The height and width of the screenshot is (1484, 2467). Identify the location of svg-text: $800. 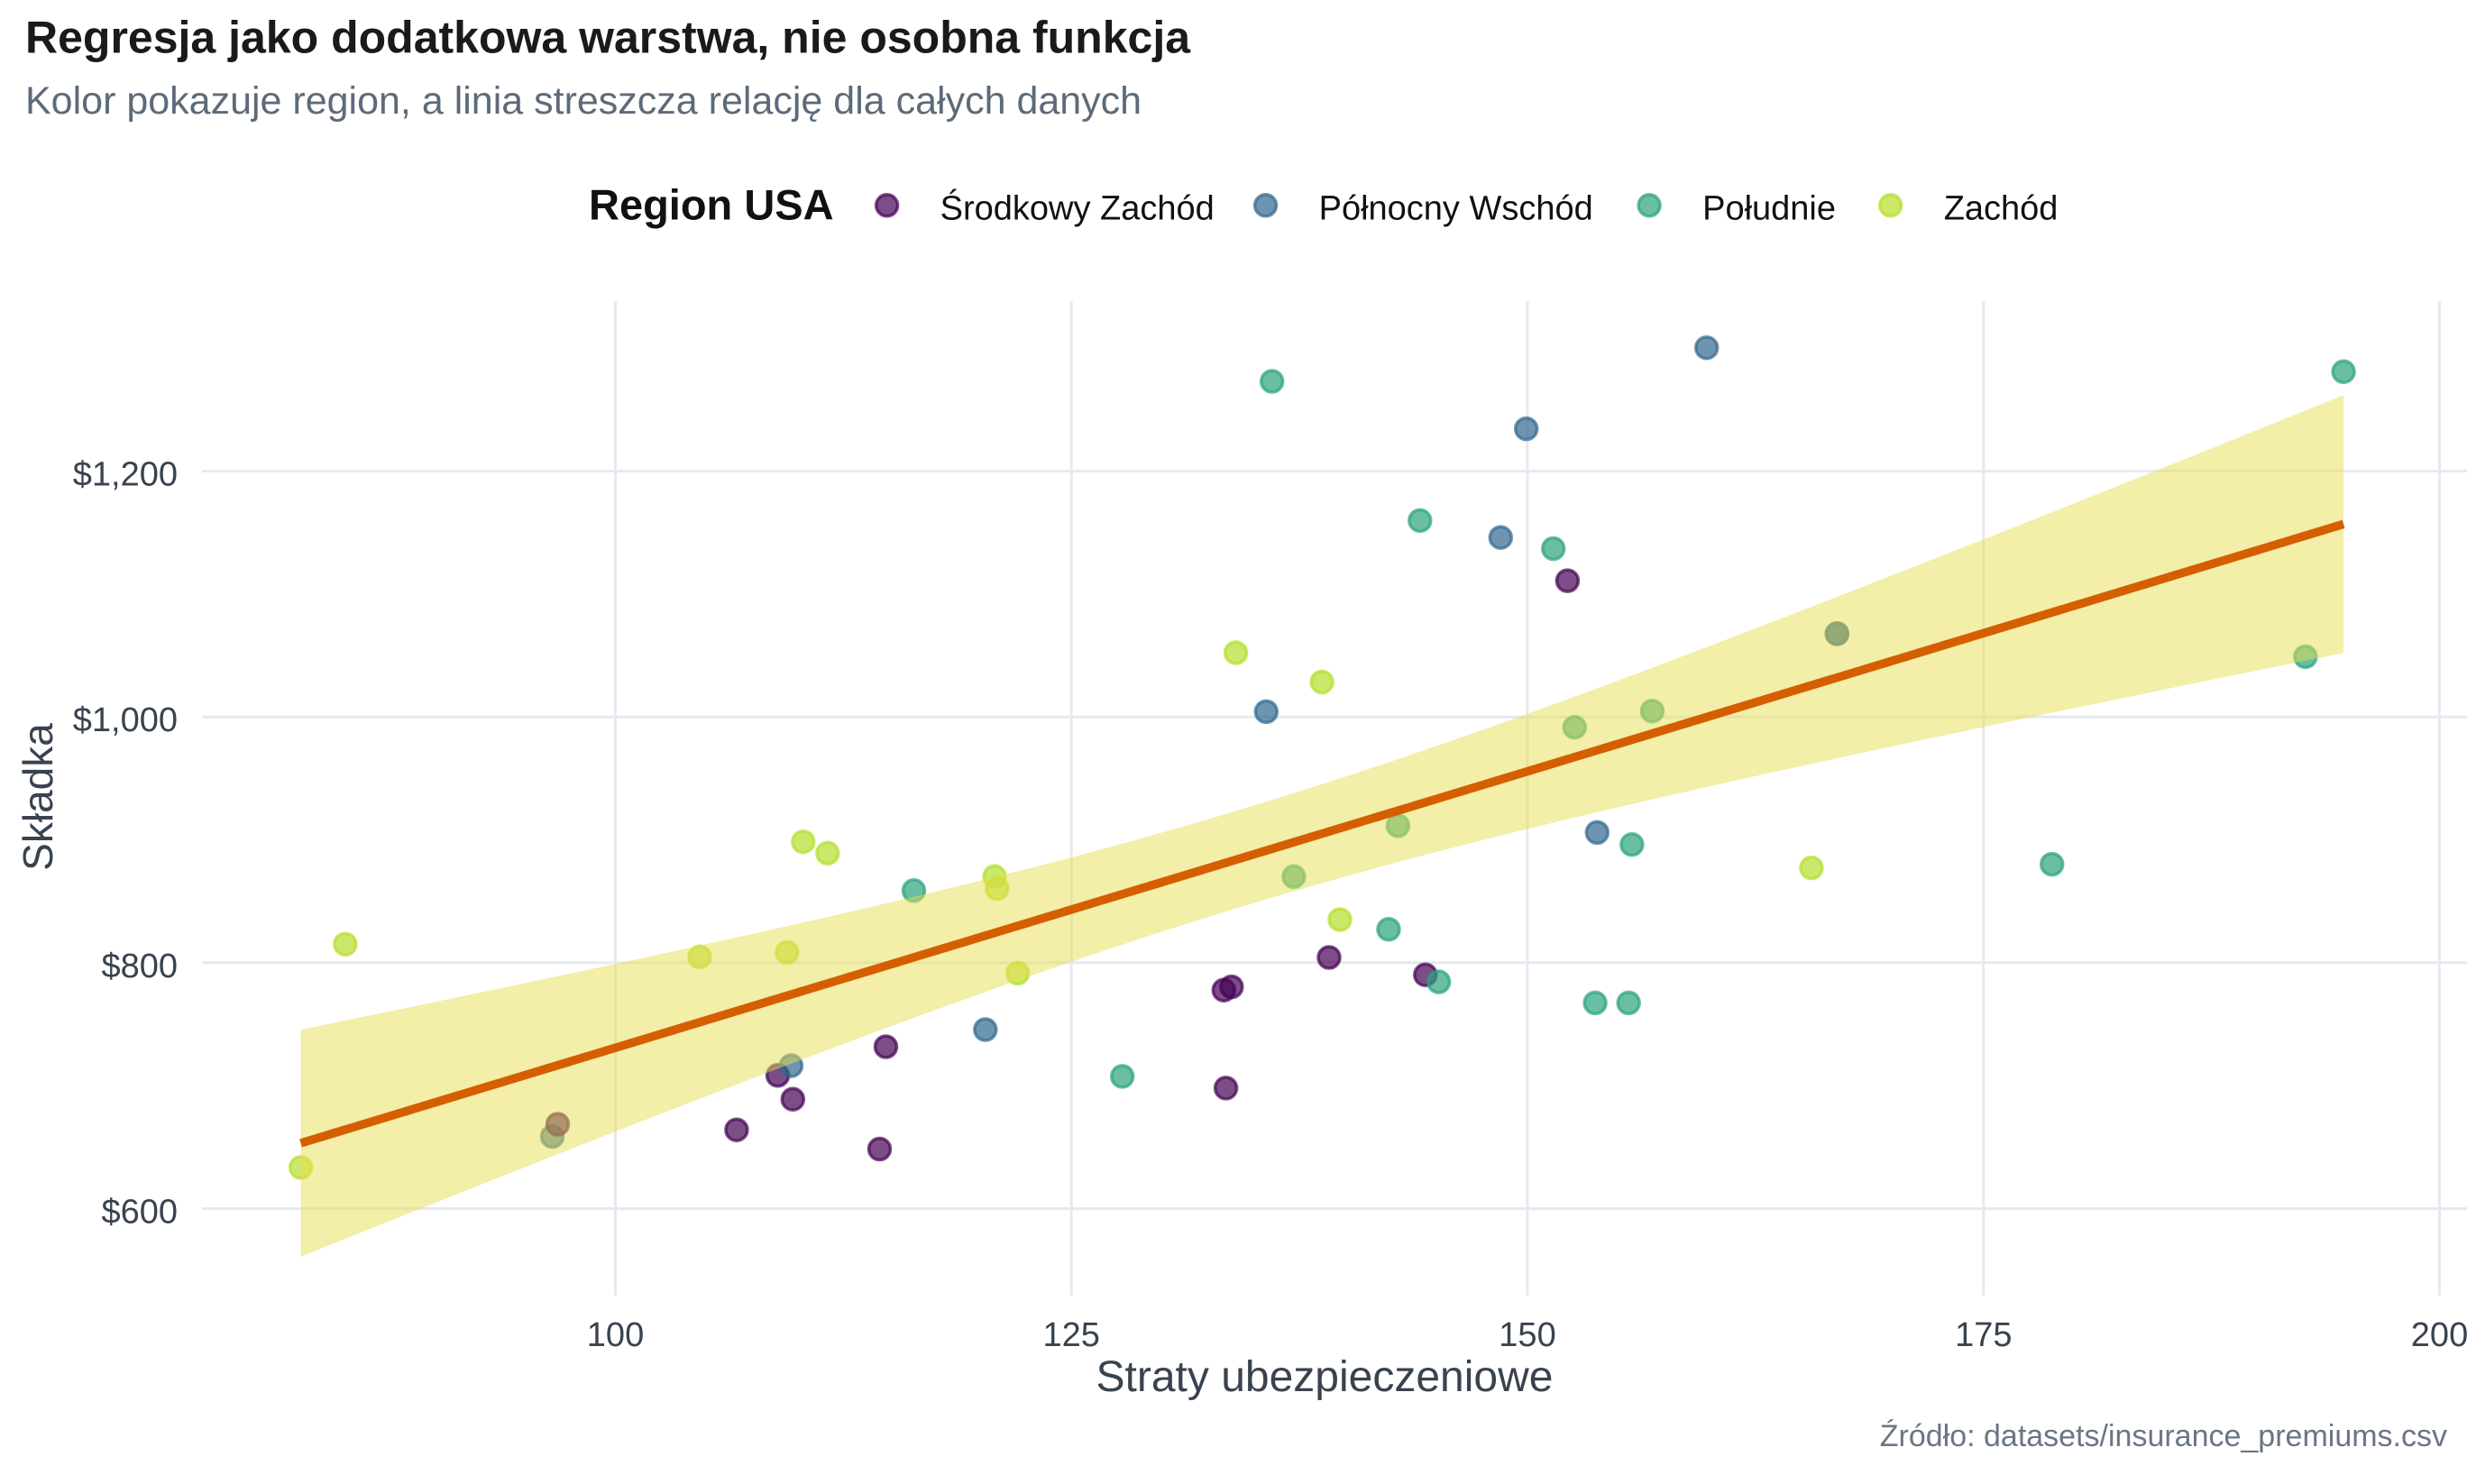
(139, 966).